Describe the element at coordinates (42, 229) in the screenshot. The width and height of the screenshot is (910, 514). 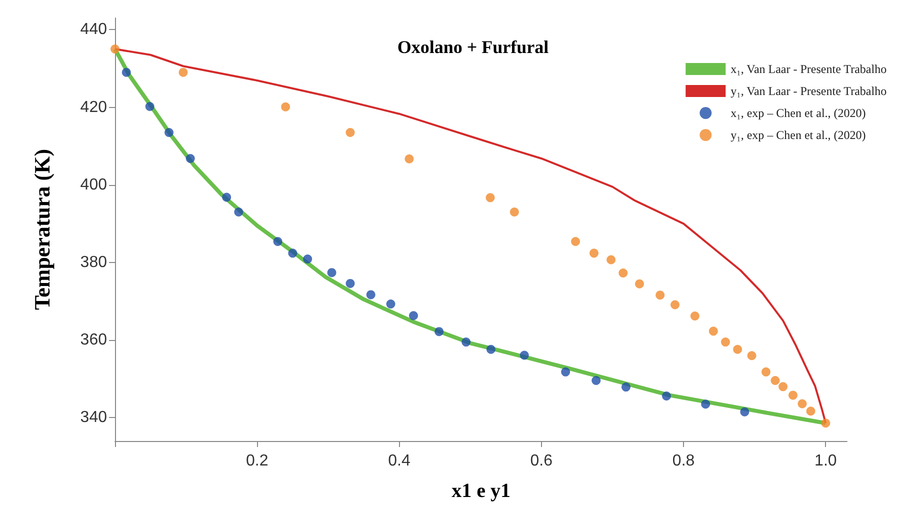
I see `y-axis-title: Temperatura (K)` at that location.